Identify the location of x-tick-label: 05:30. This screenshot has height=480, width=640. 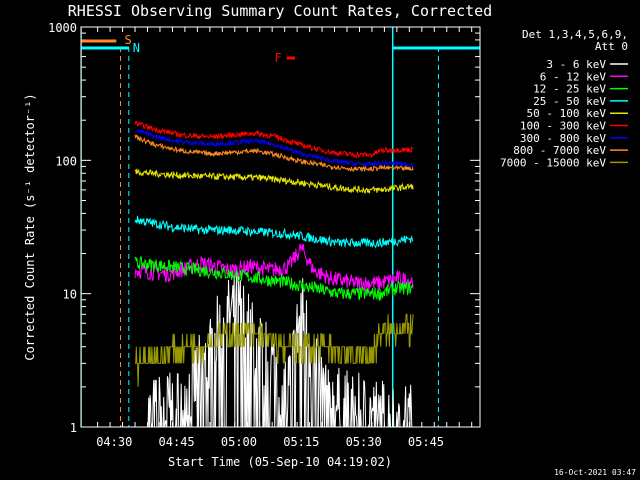
(364, 442).